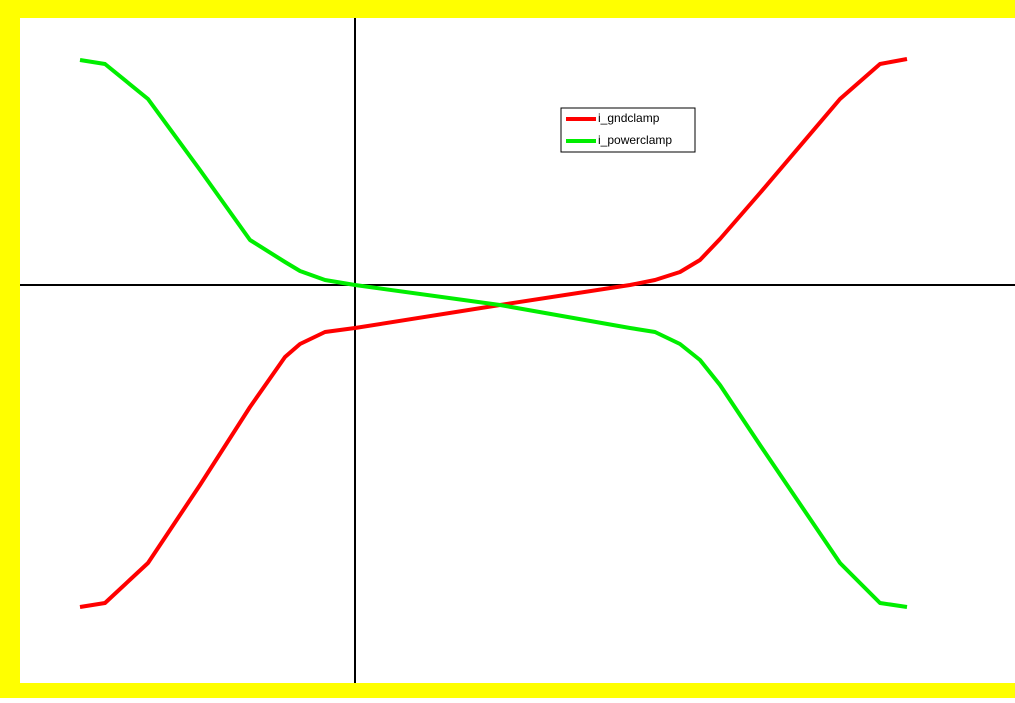 This screenshot has width=1015, height=703. I want to click on legend-label: i_powerclamp, so click(635, 140).